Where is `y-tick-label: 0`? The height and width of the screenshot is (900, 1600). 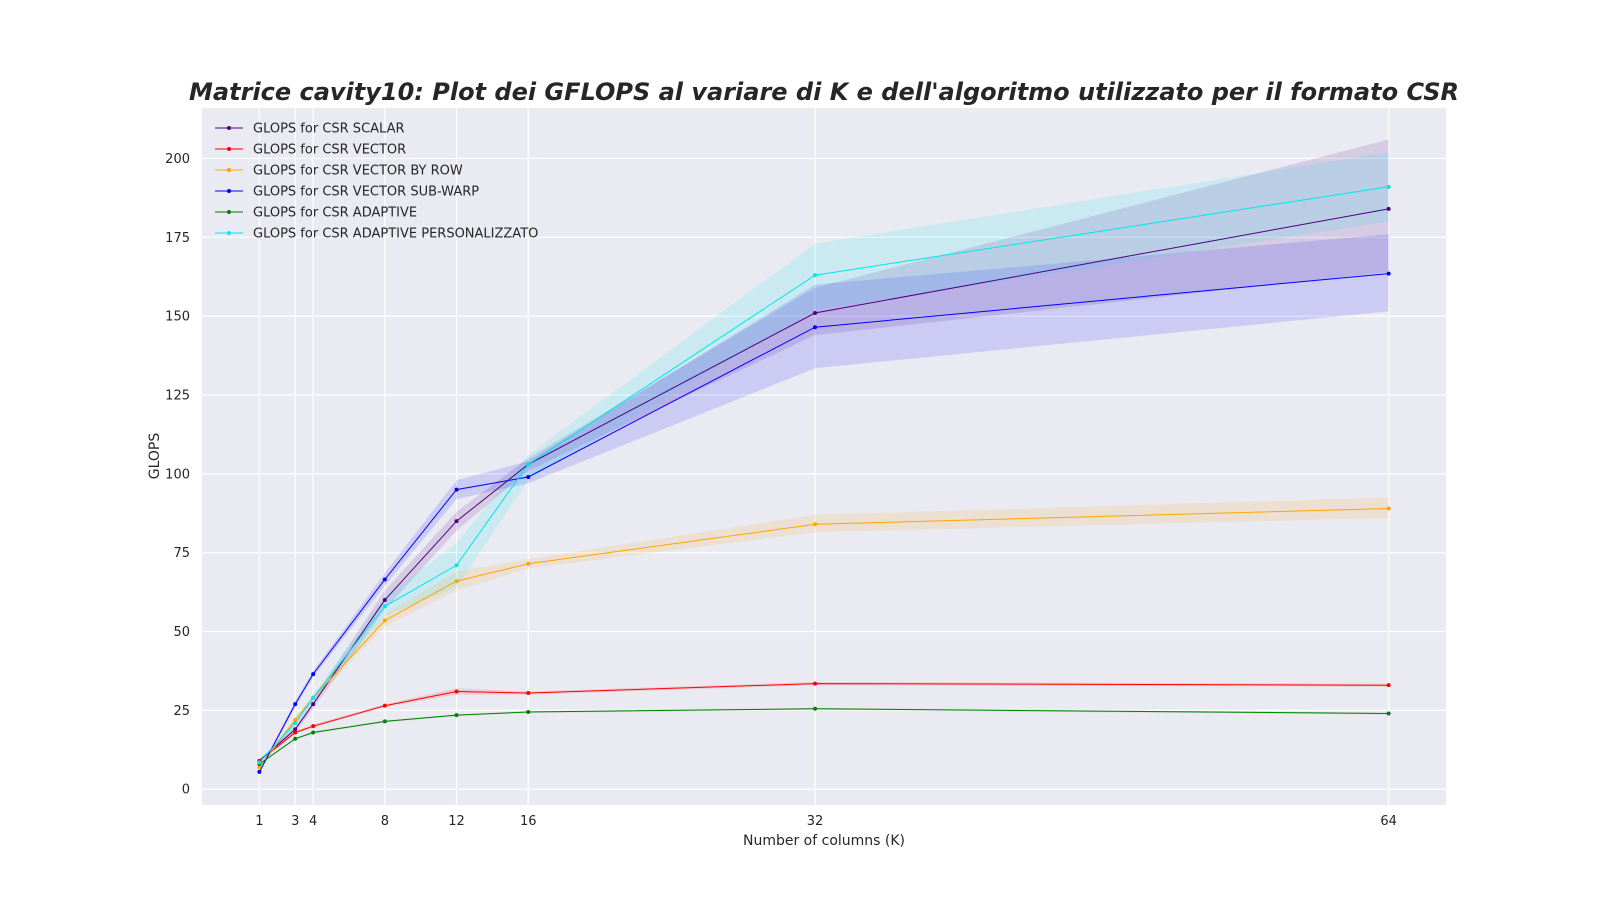
y-tick-label: 0 is located at coordinates (186, 790).